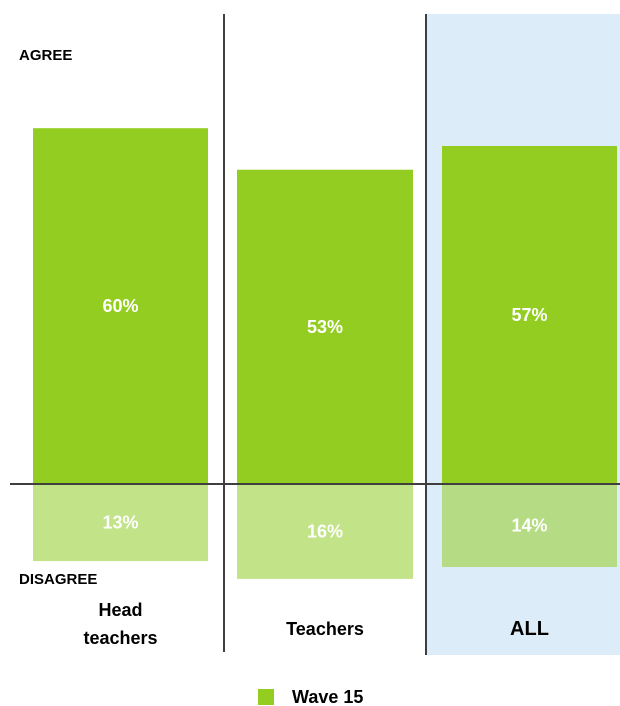 This screenshot has height=706, width=620. I want to click on agree-label: AGREE, so click(45, 55).